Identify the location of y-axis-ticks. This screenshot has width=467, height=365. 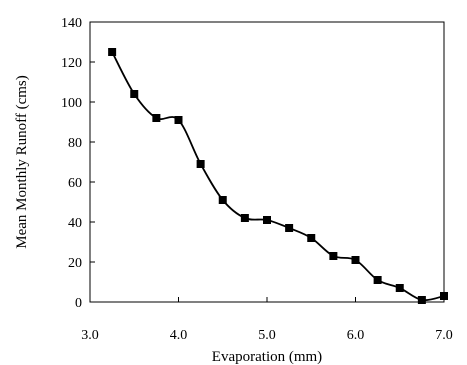
(92, 162).